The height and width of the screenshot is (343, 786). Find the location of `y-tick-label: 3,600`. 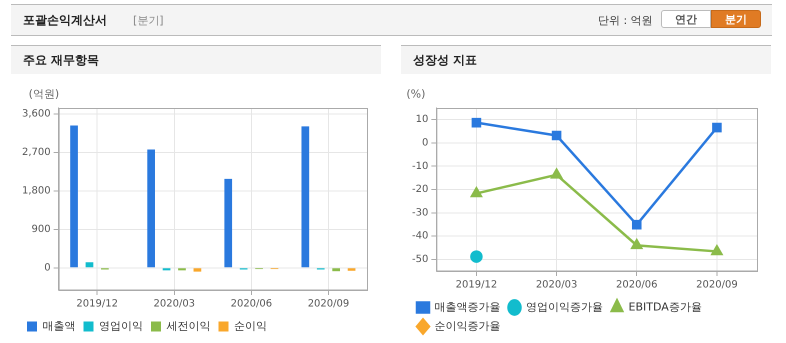

y-tick-label: 3,600 is located at coordinates (36, 114).